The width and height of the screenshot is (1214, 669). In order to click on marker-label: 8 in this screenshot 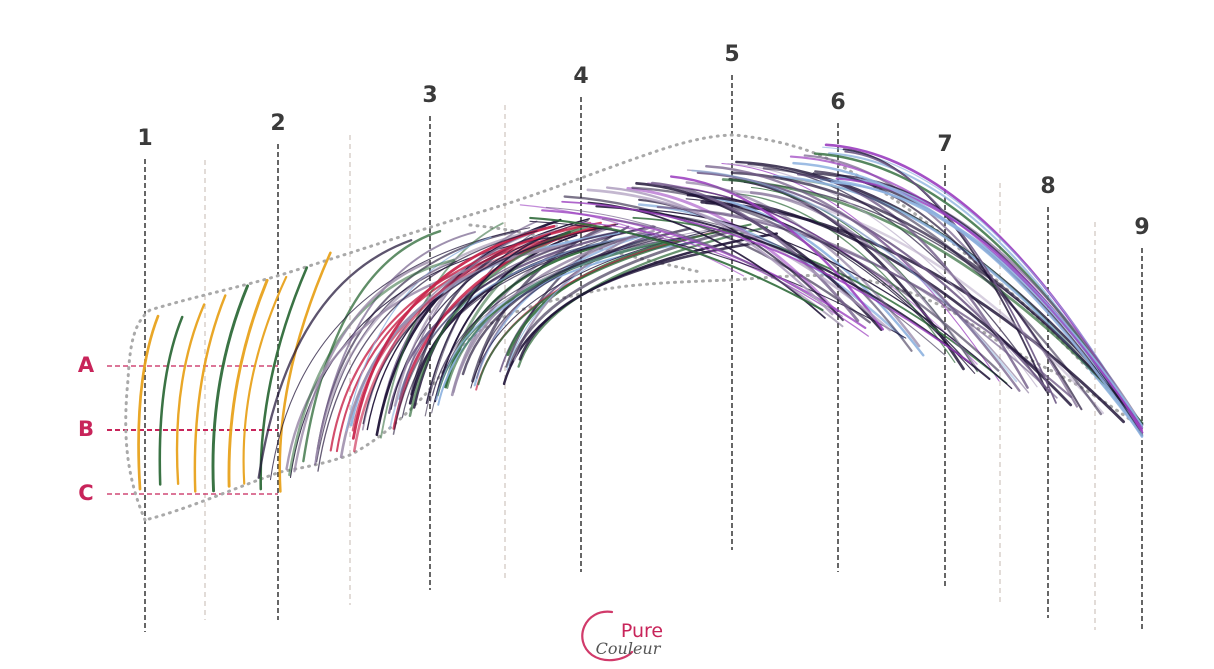, I will do `click(1047, 186)`.